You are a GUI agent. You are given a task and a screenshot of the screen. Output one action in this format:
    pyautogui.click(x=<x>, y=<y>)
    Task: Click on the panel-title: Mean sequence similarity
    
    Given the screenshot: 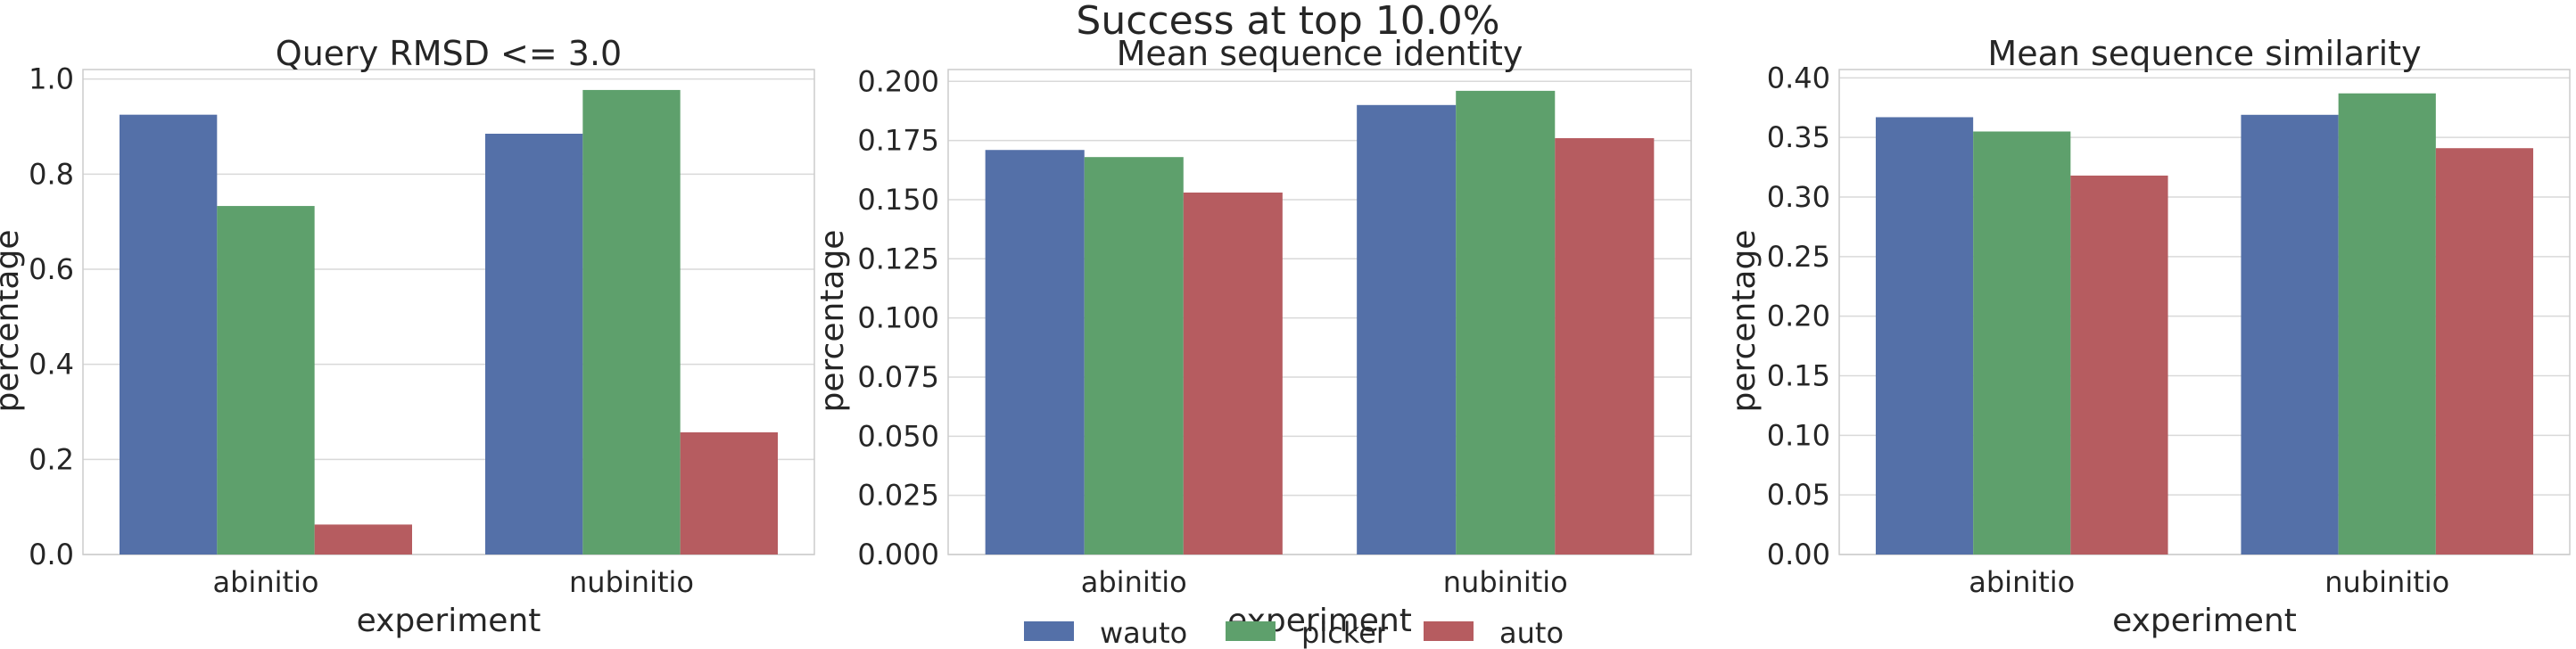 What is the action you would take?
    pyautogui.click(x=2204, y=53)
    